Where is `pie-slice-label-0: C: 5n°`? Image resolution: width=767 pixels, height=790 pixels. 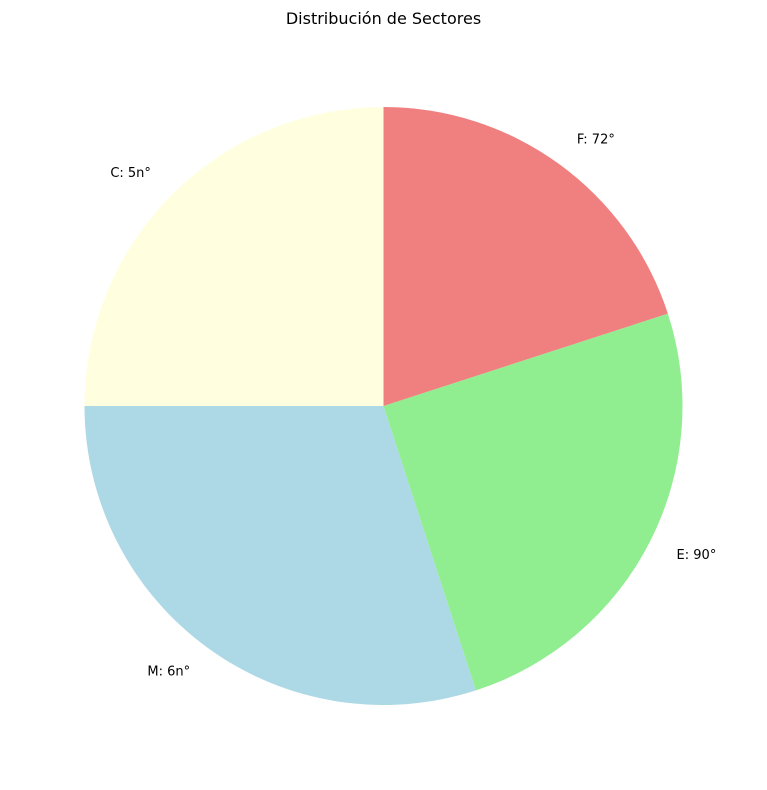
pie-slice-label-0: C: 5n° is located at coordinates (130, 173).